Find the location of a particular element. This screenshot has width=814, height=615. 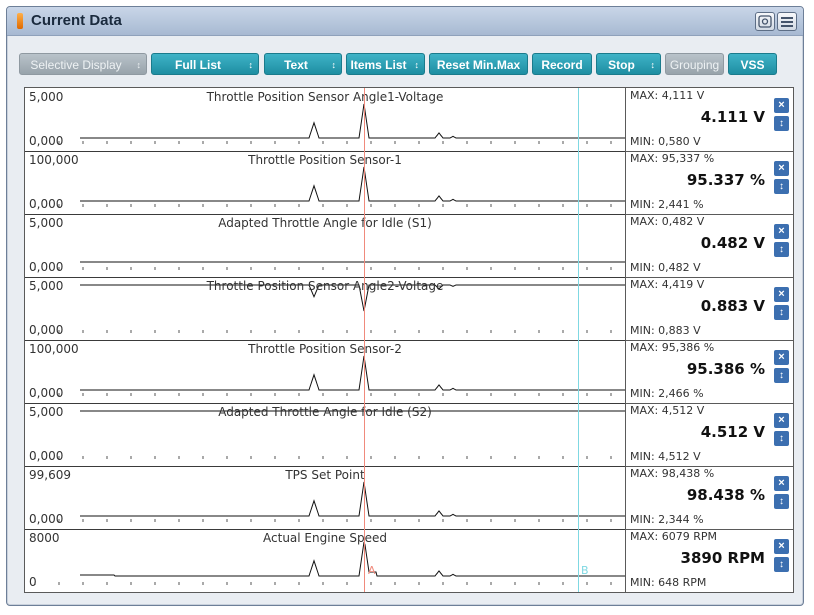

min-readout: MIN: 2,466 % is located at coordinates (667, 393).